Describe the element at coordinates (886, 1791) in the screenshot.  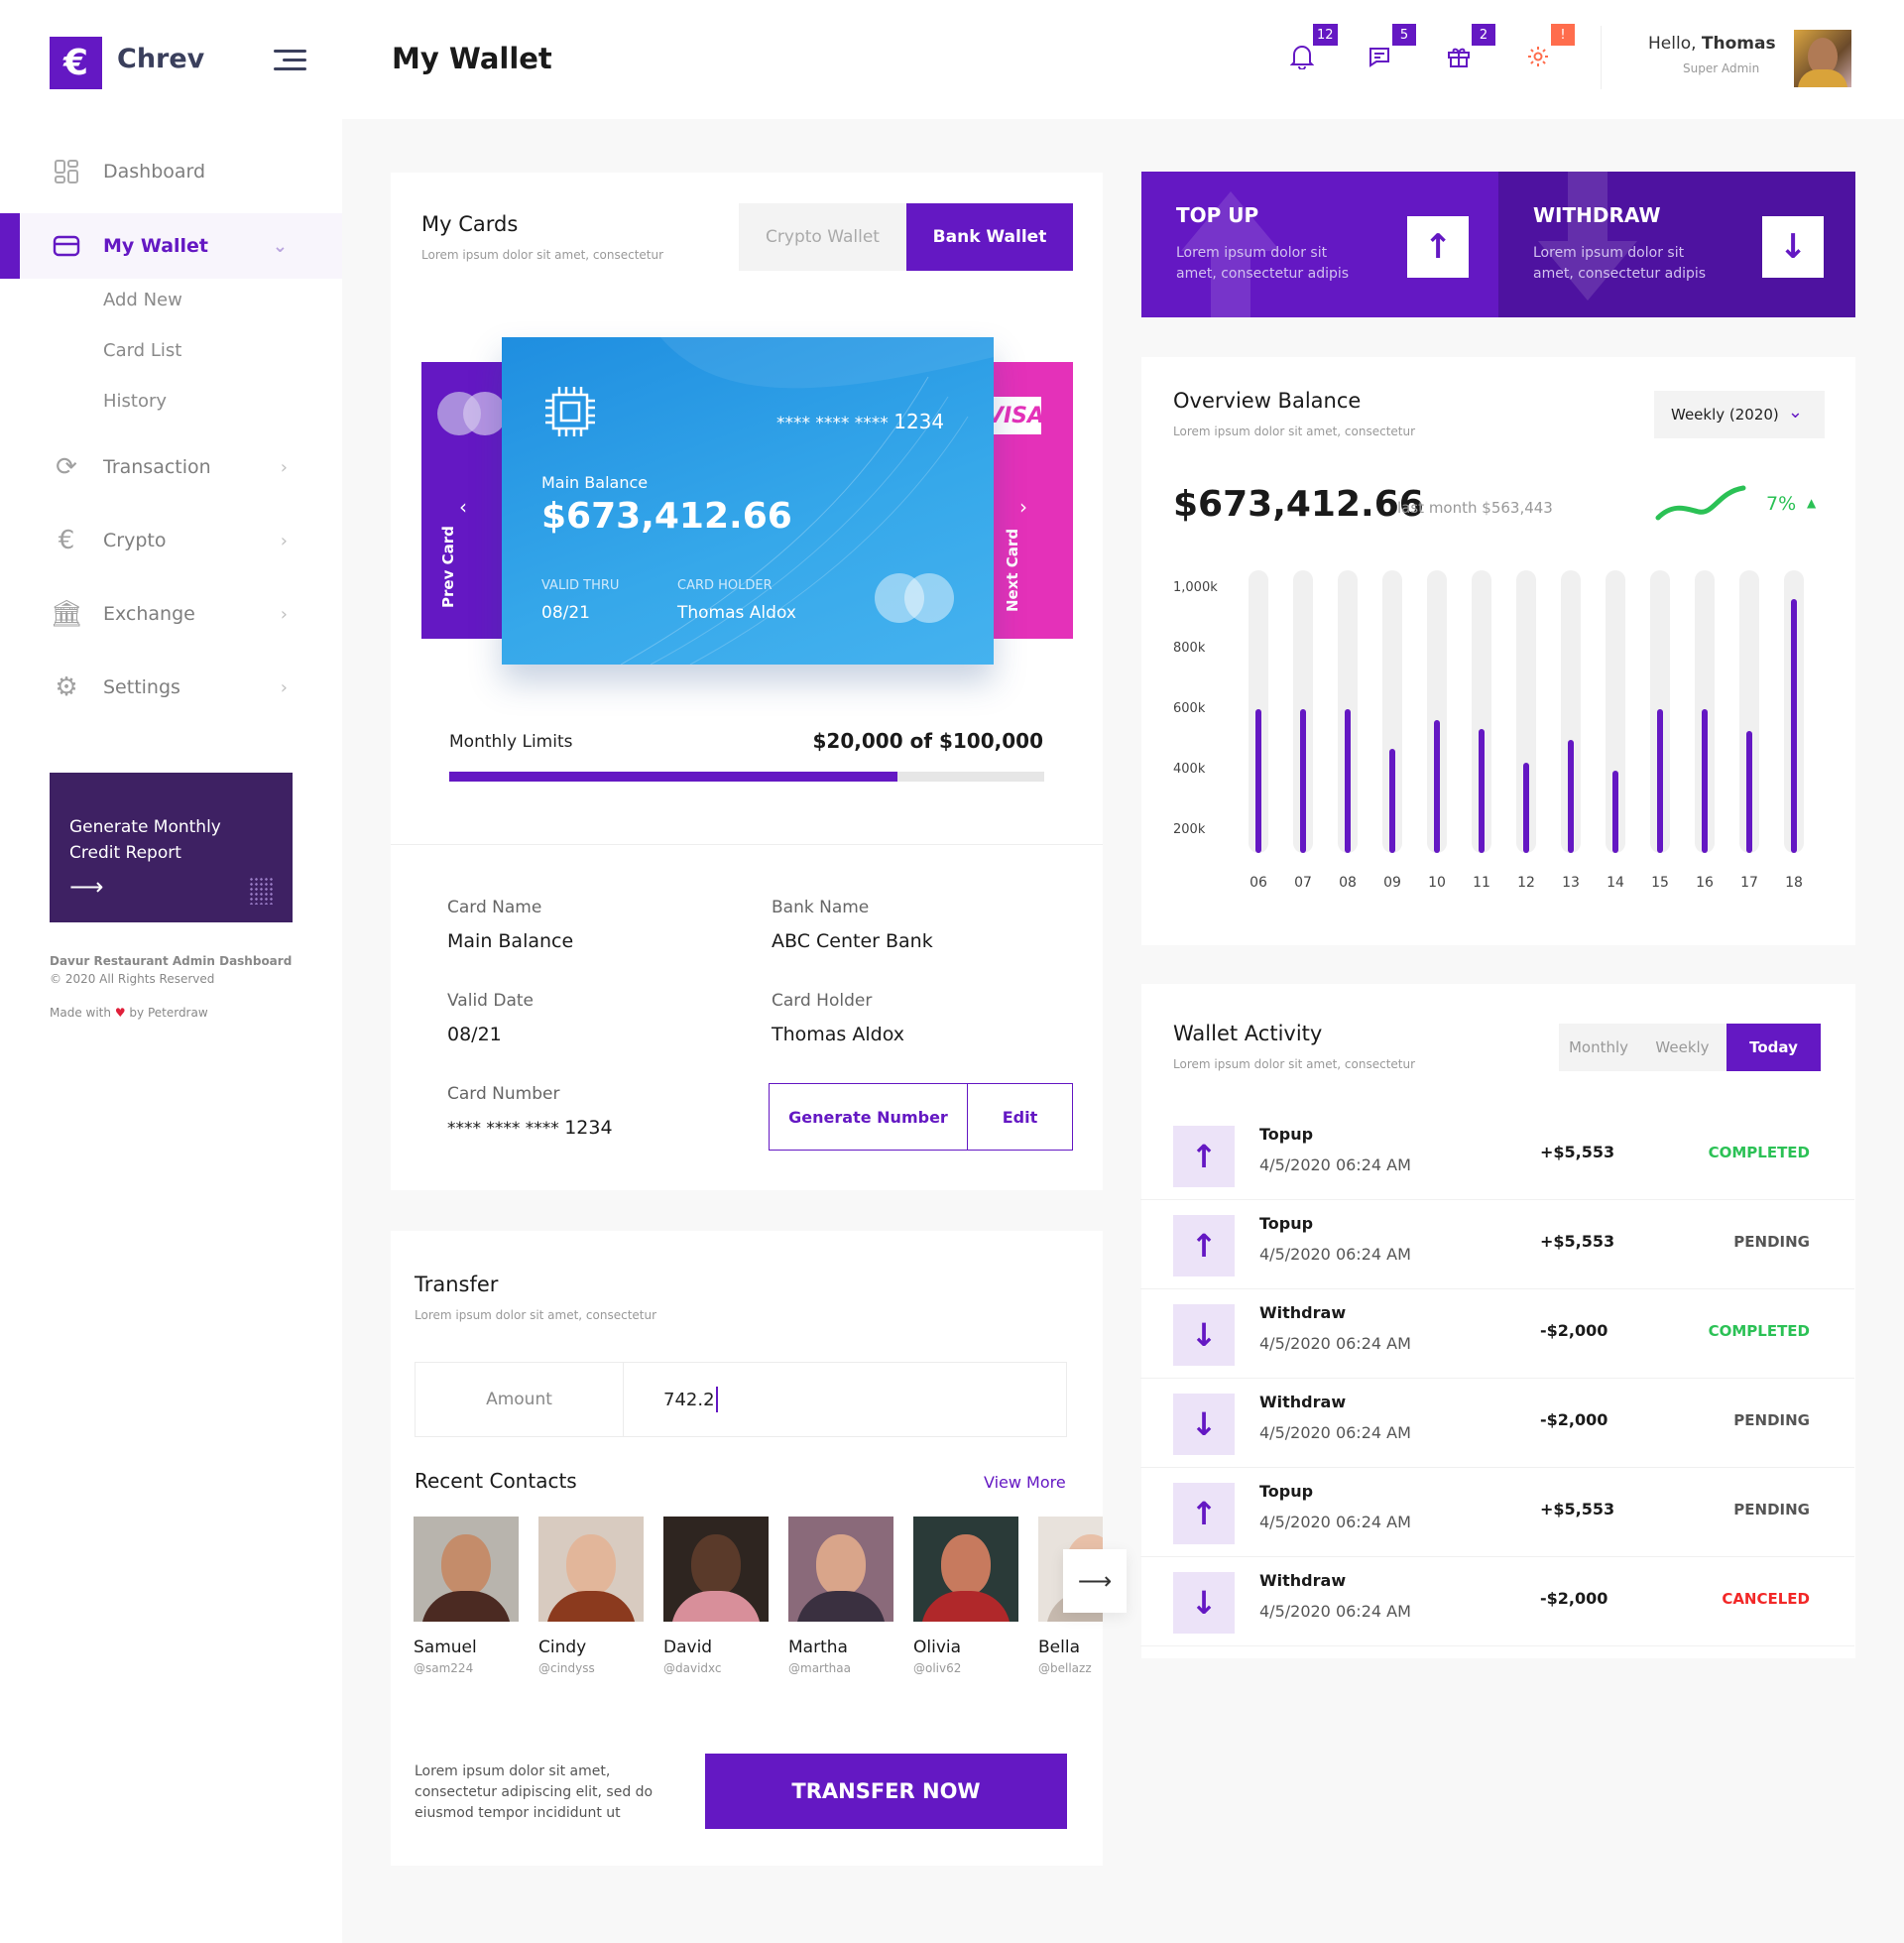
I see `transfer-now-button: TRANSFER NOW` at that location.